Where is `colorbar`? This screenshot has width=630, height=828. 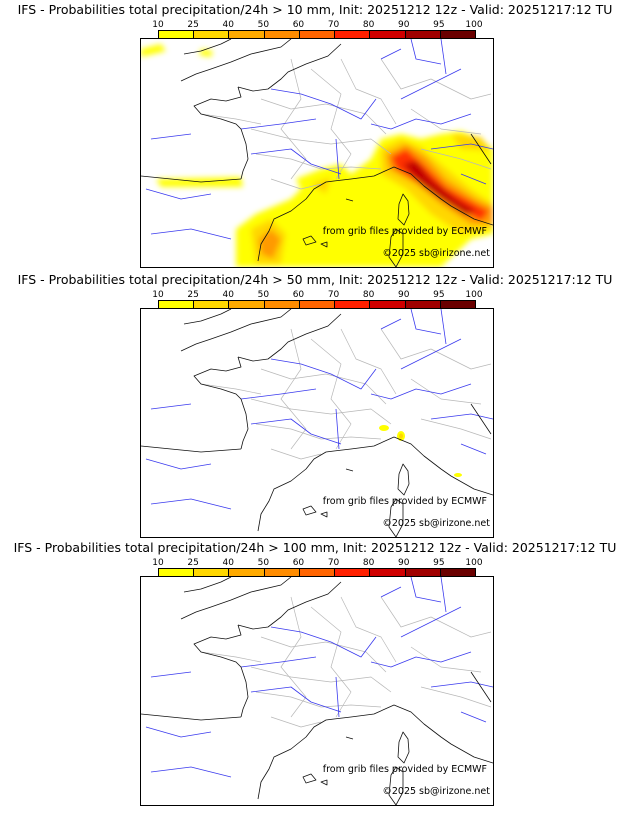 colorbar is located at coordinates (317, 304).